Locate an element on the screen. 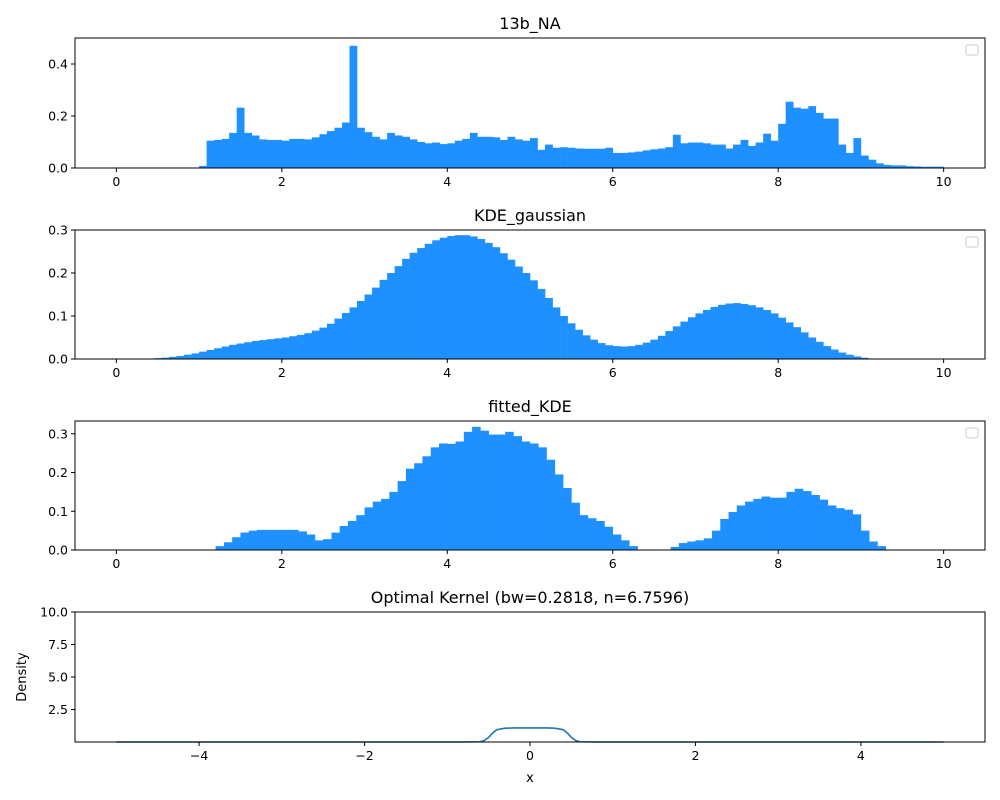  x-tick-label: −4 is located at coordinates (199, 755).